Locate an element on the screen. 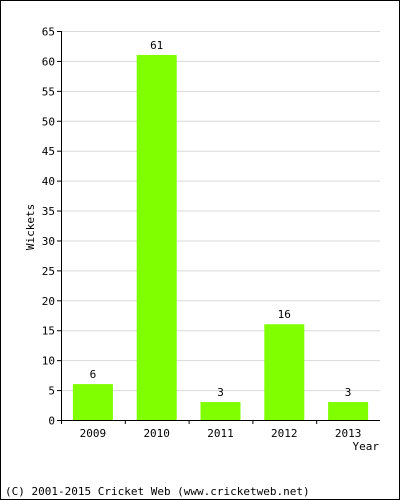 This screenshot has width=400, height=500. x-tick-label: 2012 is located at coordinates (284, 433).